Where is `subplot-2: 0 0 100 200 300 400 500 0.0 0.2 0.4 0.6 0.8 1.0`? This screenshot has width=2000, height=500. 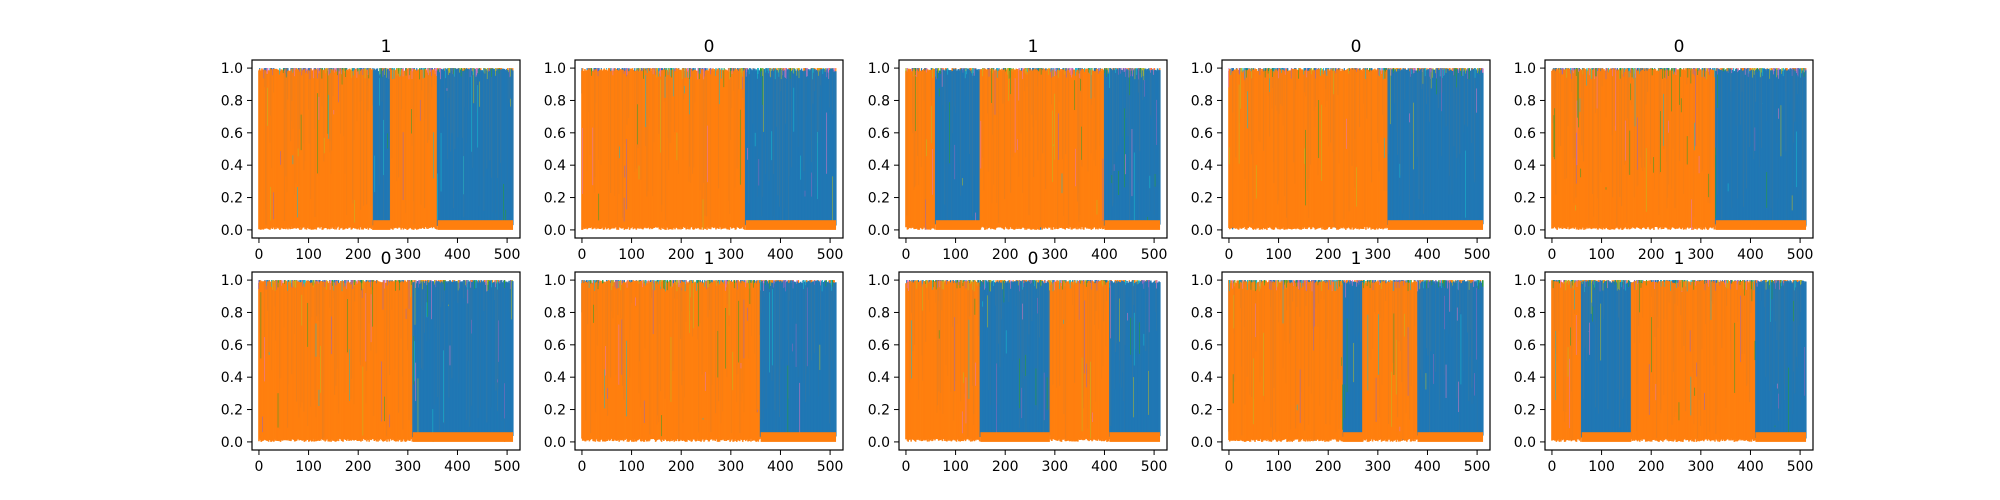
subplot-2: 0 0 100 200 300 400 500 0.0 0.2 0.4 0.6 0.8 1.0 is located at coordinates (694, 150).